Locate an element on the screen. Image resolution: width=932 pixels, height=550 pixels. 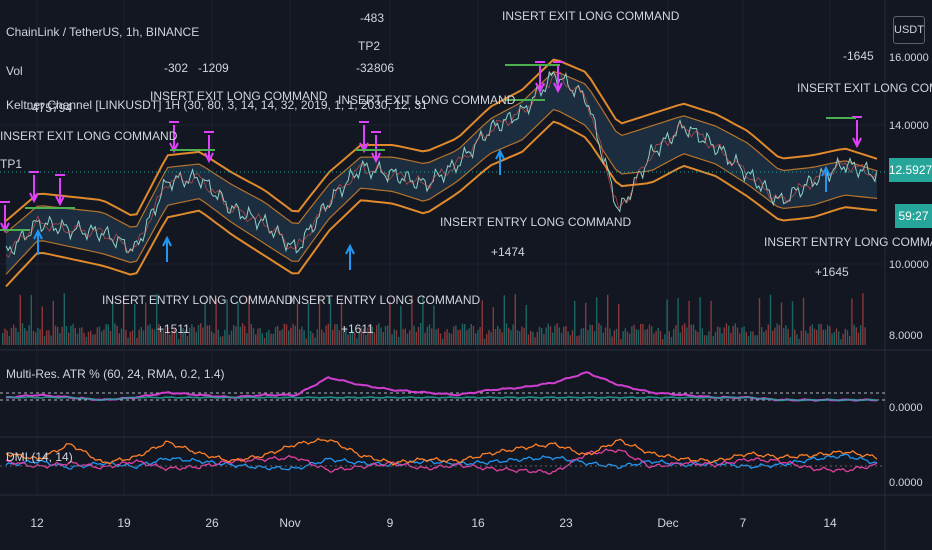
annotation-label: TP1 is located at coordinates (11, 164).